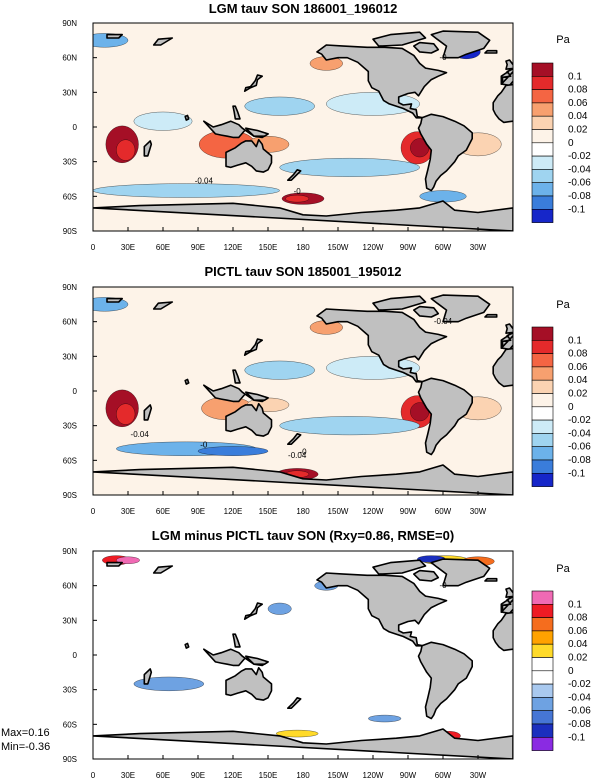 The height and width of the screenshot is (782, 594). I want to click on colorbar-label: -0.1, so click(577, 209).